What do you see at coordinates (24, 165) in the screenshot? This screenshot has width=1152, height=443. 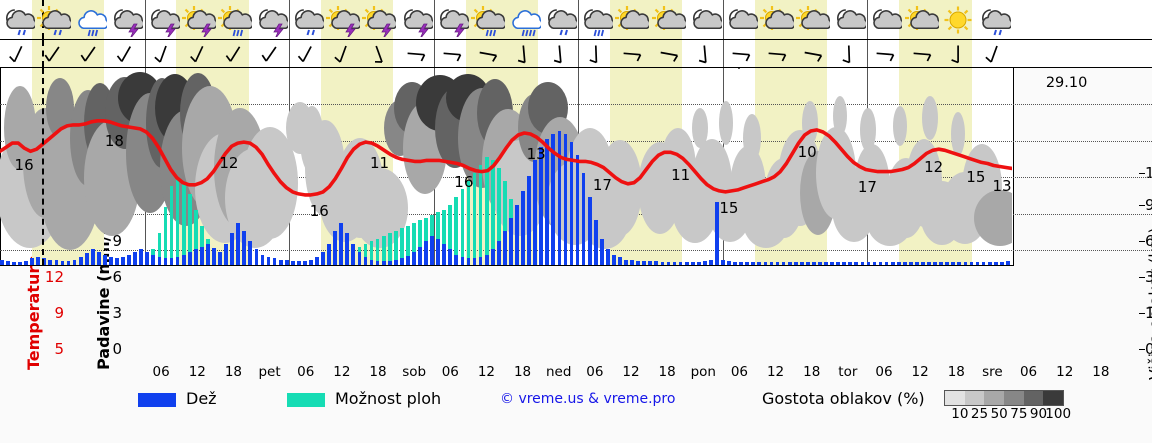 I see `temperature-value-label: 16` at bounding box center [24, 165].